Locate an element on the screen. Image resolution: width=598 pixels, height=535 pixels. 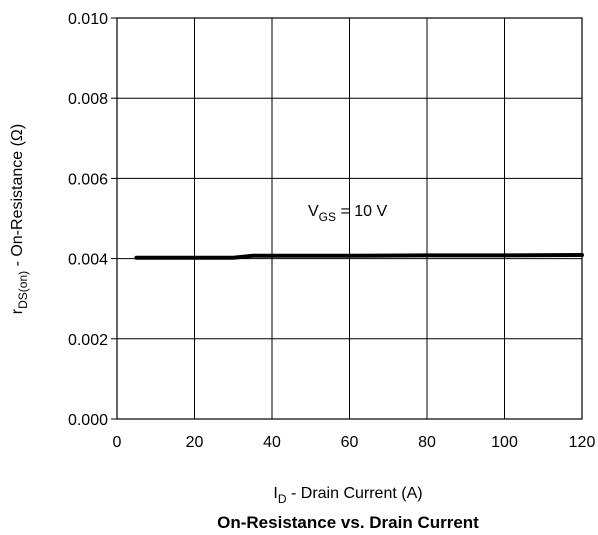
x-tick-label: 80 is located at coordinates (427, 442).